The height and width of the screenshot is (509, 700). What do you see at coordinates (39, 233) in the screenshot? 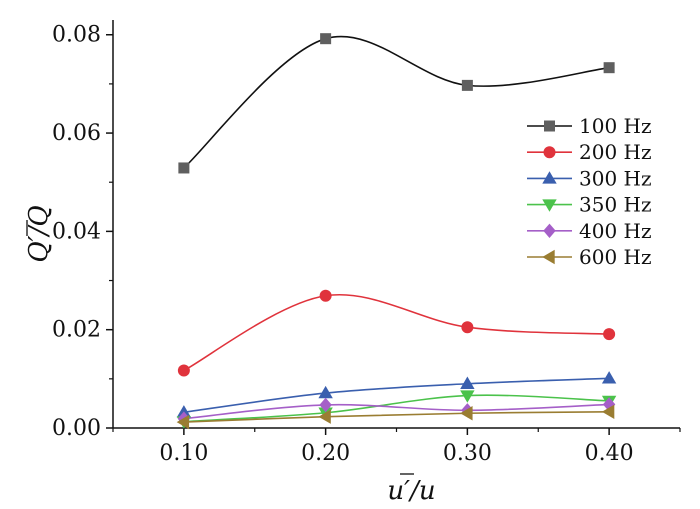
I see `y-axis-title: Q′/Q` at bounding box center [39, 233].